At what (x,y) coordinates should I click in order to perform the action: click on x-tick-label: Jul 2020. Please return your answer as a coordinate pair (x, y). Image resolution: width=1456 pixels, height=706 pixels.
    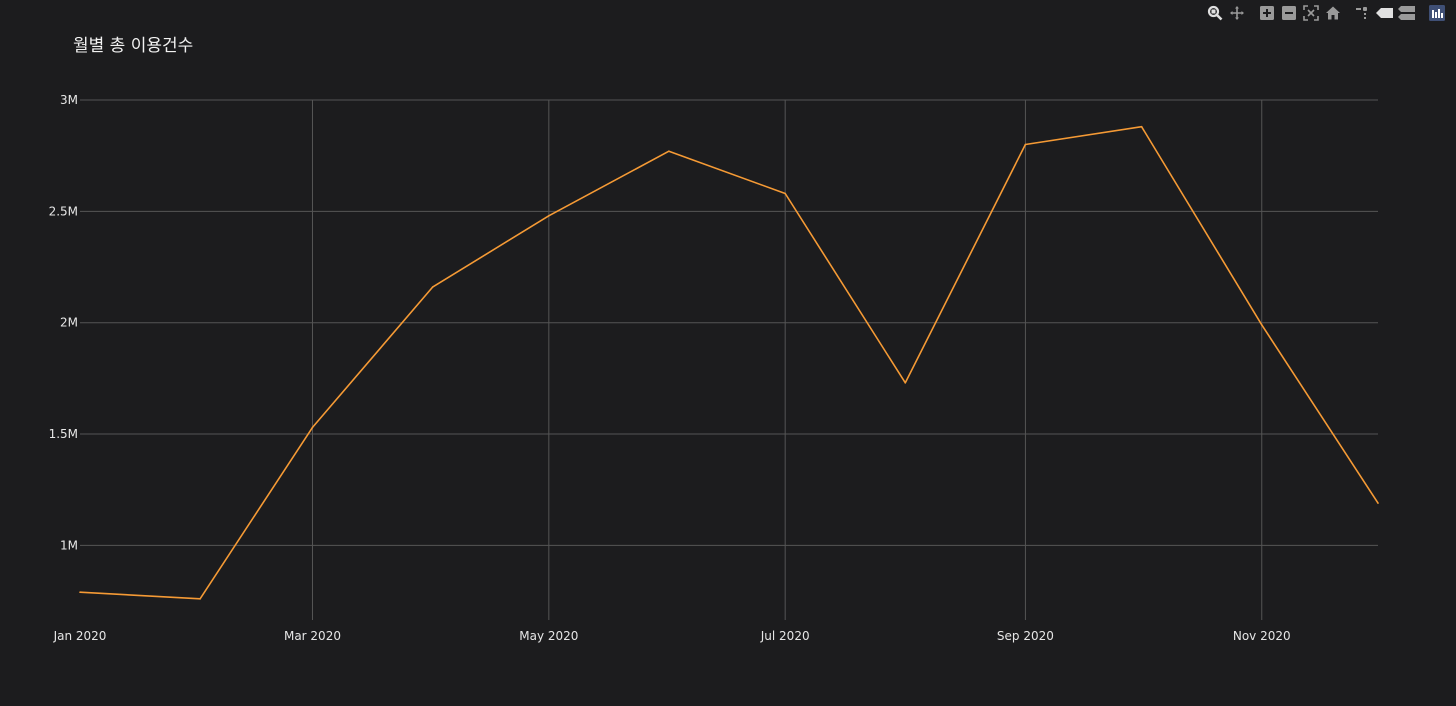
    Looking at the image, I should click on (785, 636).